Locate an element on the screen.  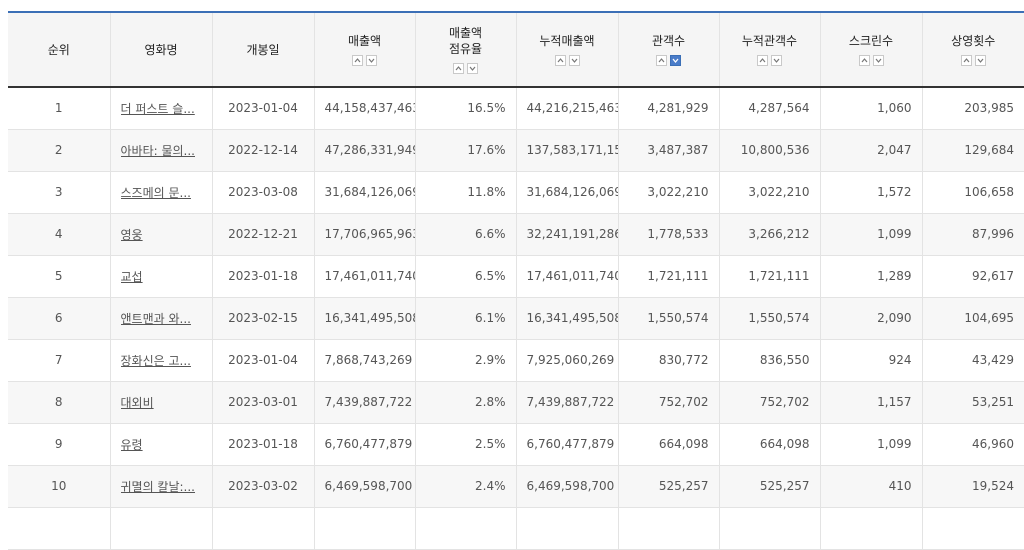
cell-screens is located at coordinates (871, 528).